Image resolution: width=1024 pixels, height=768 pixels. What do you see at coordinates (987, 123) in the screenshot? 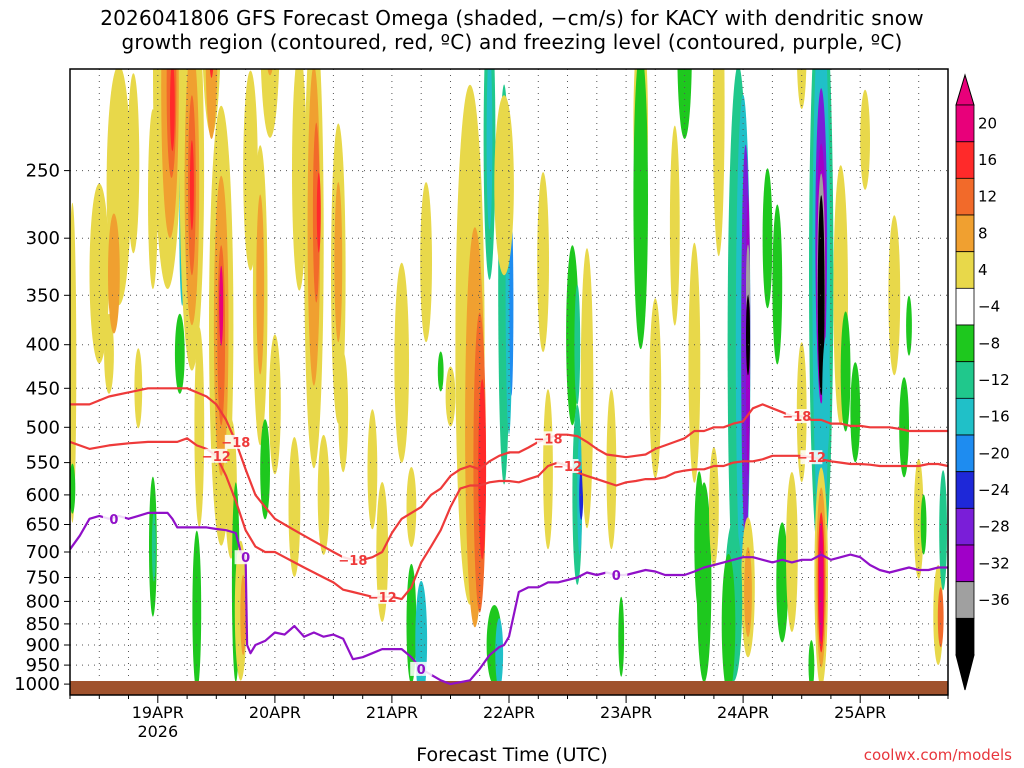
I see `colorbar-label: 20` at bounding box center [987, 123].